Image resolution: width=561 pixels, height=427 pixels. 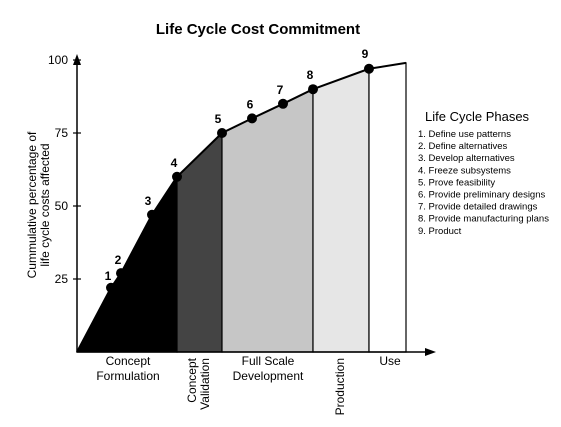 I want to click on data-point-label: 8, so click(x=310, y=75).